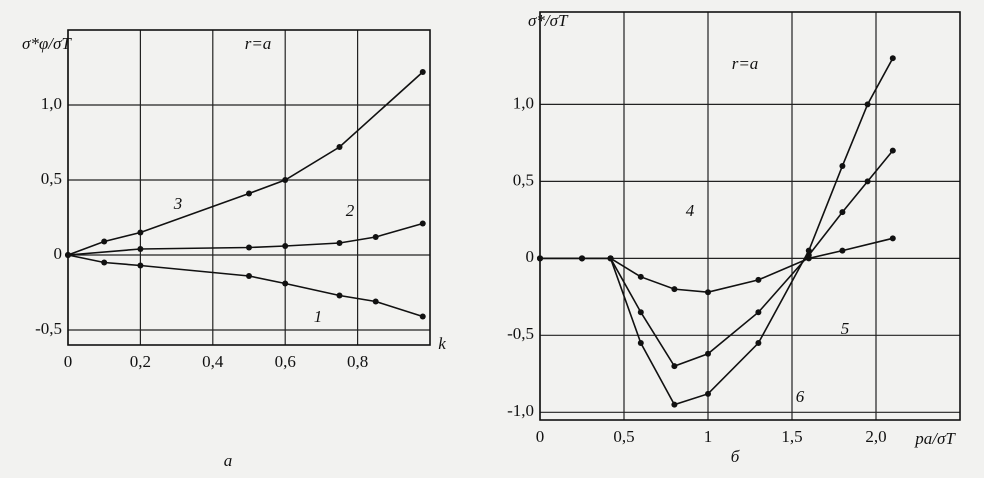 Image resolution: width=984 pixels, height=478 pixels. What do you see at coordinates (47, 43) in the screenshot?
I see `y-axis-label: σ*φ/σT` at bounding box center [47, 43].